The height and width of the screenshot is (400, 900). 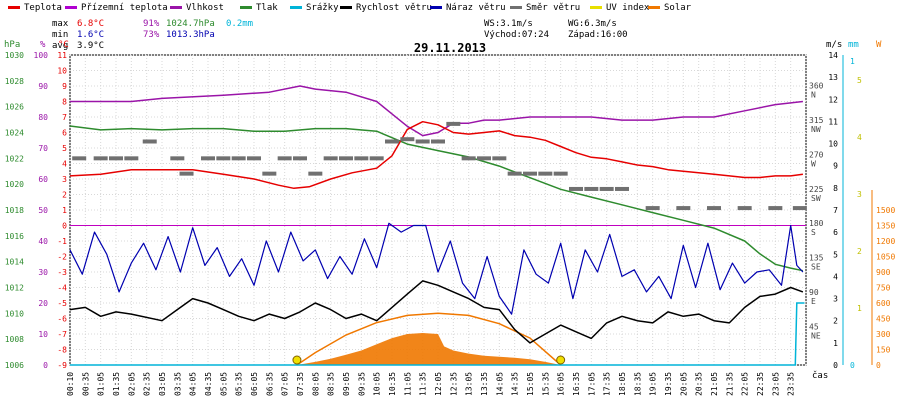 What do you see at coordinates (14, 339) in the screenshot?
I see `hpa-tick-label: 1008` at bounding box center [14, 339].